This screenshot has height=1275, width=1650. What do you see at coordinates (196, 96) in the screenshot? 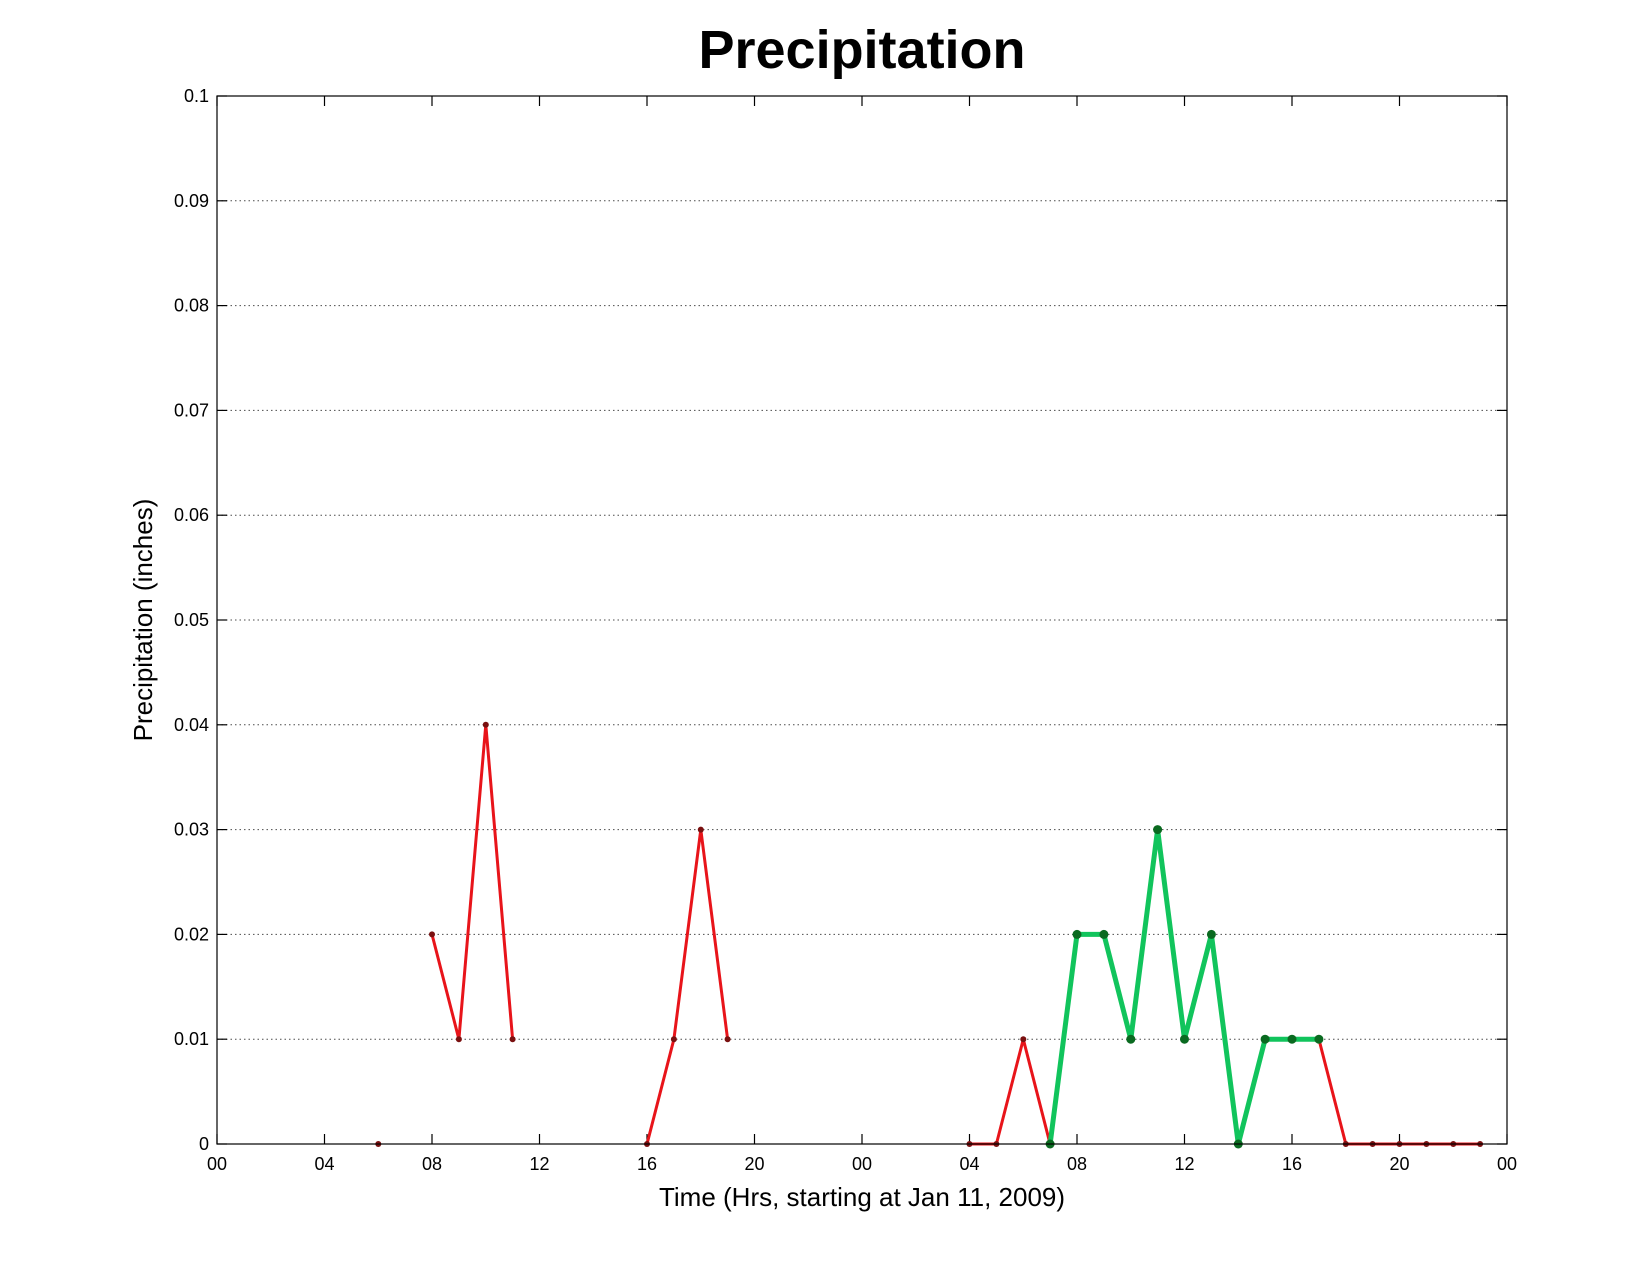
I see `y-tick-label: 0.1` at bounding box center [196, 96].